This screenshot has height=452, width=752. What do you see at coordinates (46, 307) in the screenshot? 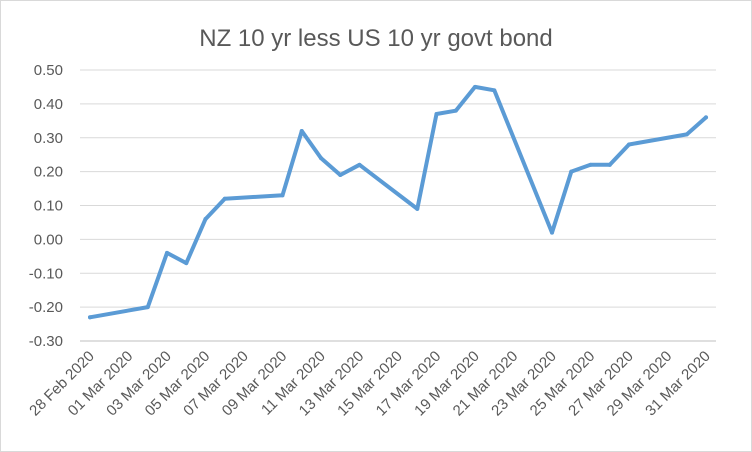
I see `y-tick-label: -0.20` at bounding box center [46, 307].